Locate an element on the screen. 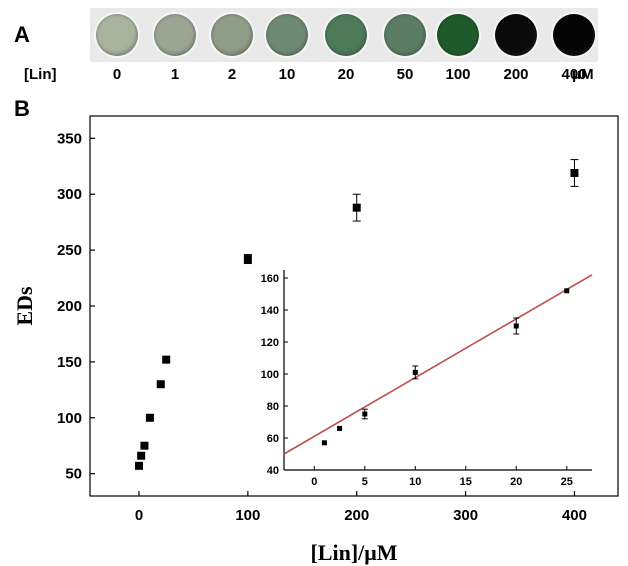 The height and width of the screenshot is (566, 628). inset-x-tick-label-20: 20 is located at coordinates (516, 482).